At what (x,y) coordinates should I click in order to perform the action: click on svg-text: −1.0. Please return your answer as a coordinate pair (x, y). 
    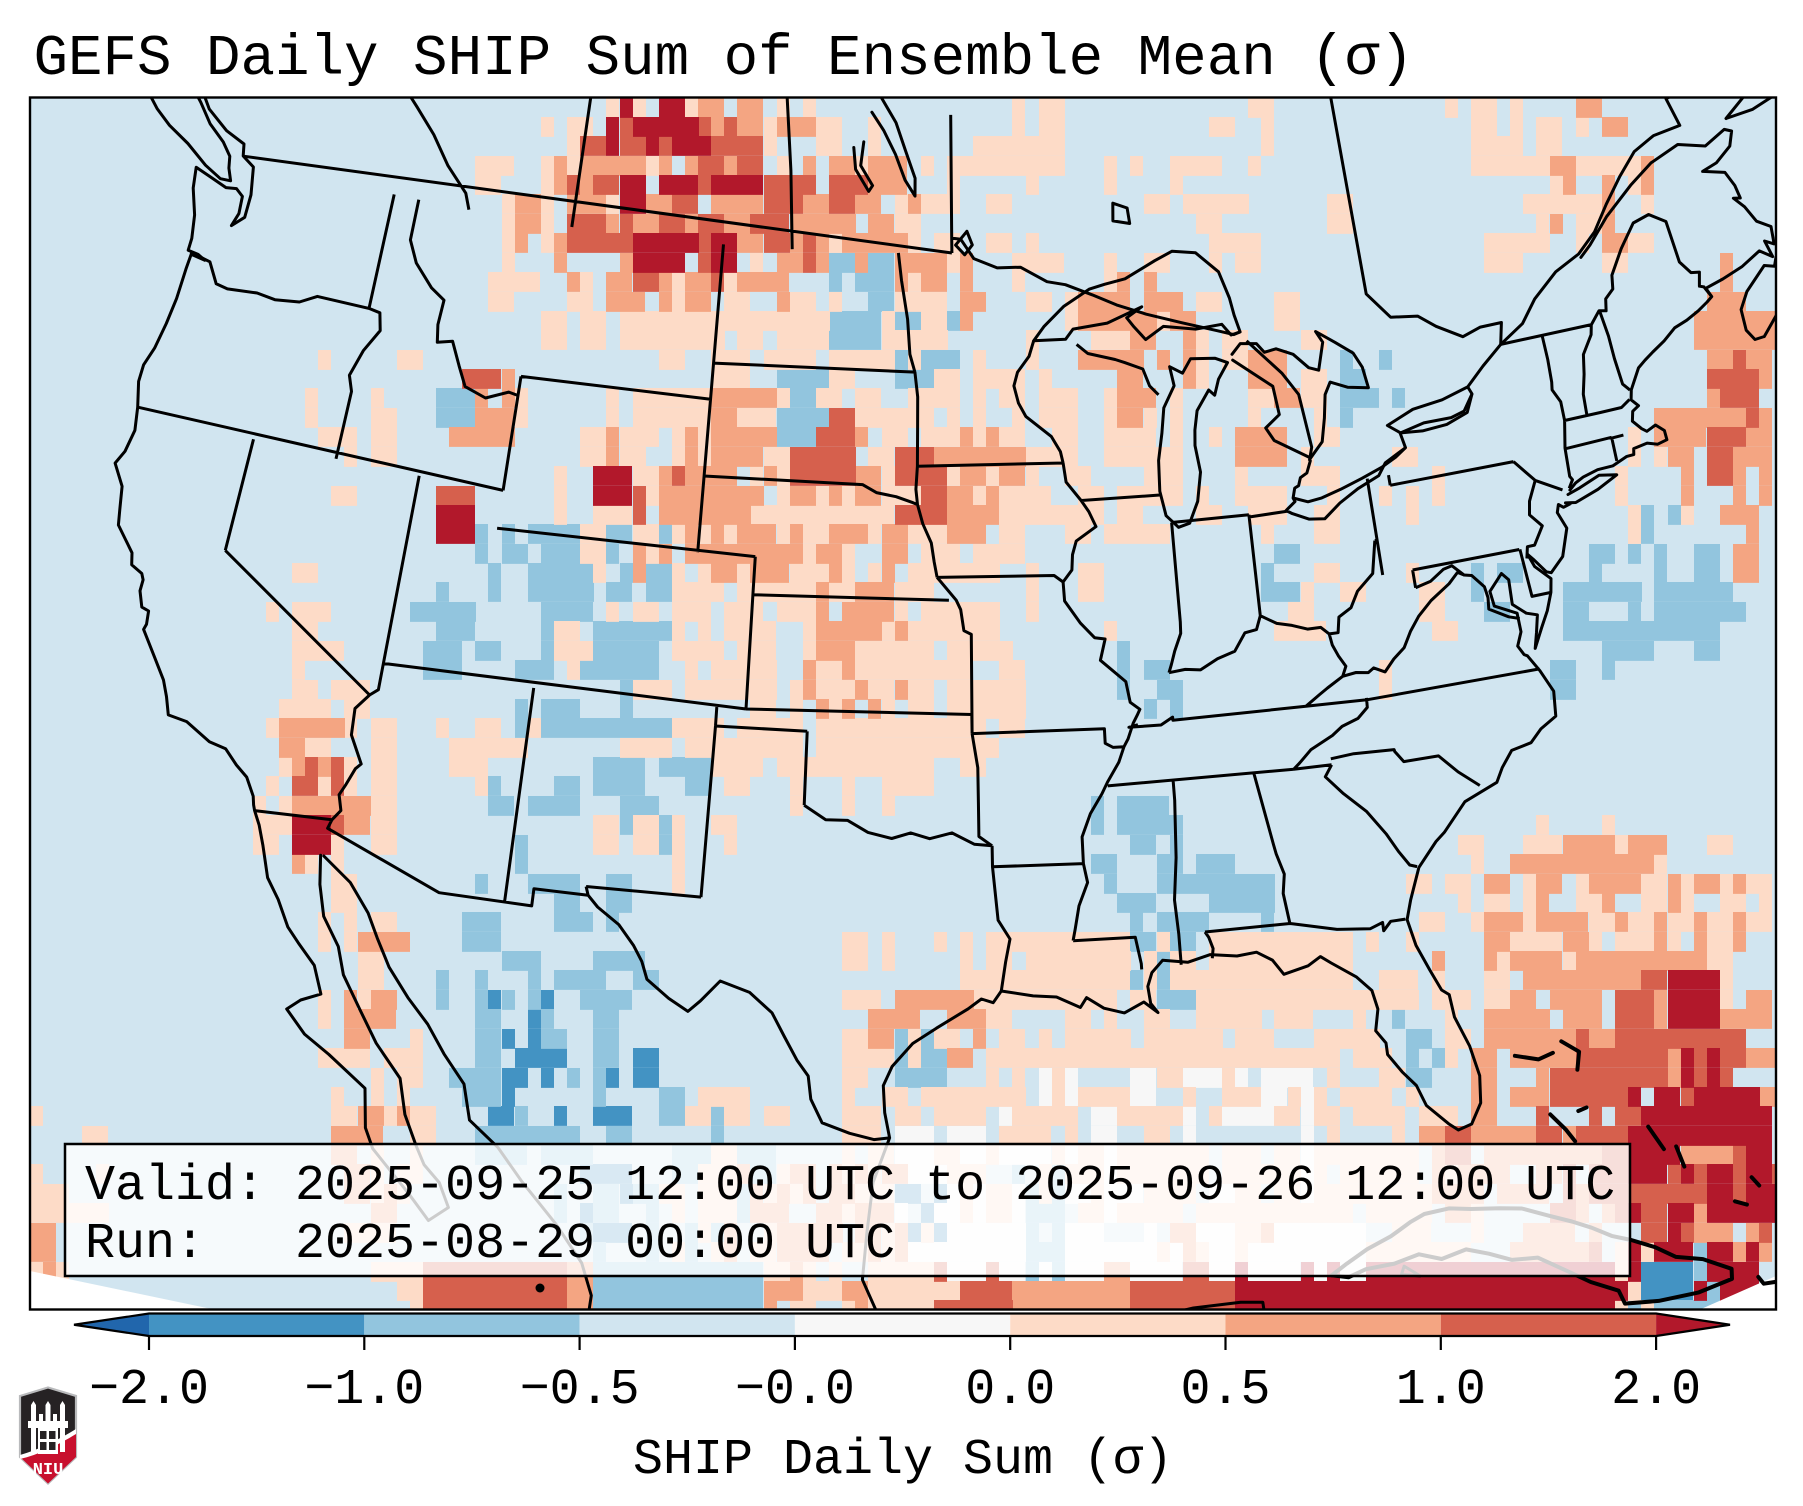
    Looking at the image, I should click on (364, 1390).